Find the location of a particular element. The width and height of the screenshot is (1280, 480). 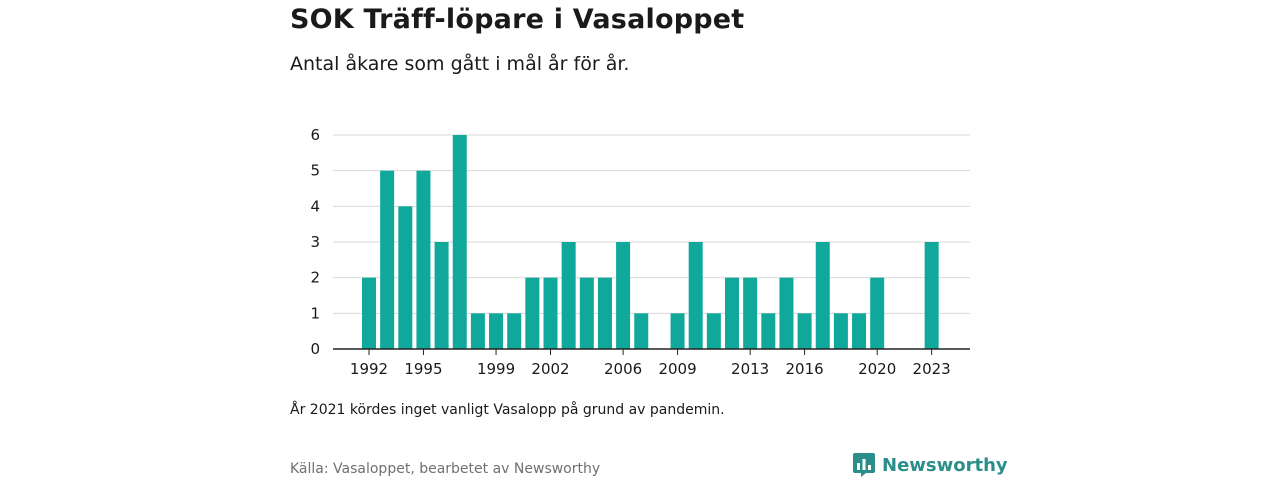

x-tick-label: 2023 is located at coordinates (932, 369).